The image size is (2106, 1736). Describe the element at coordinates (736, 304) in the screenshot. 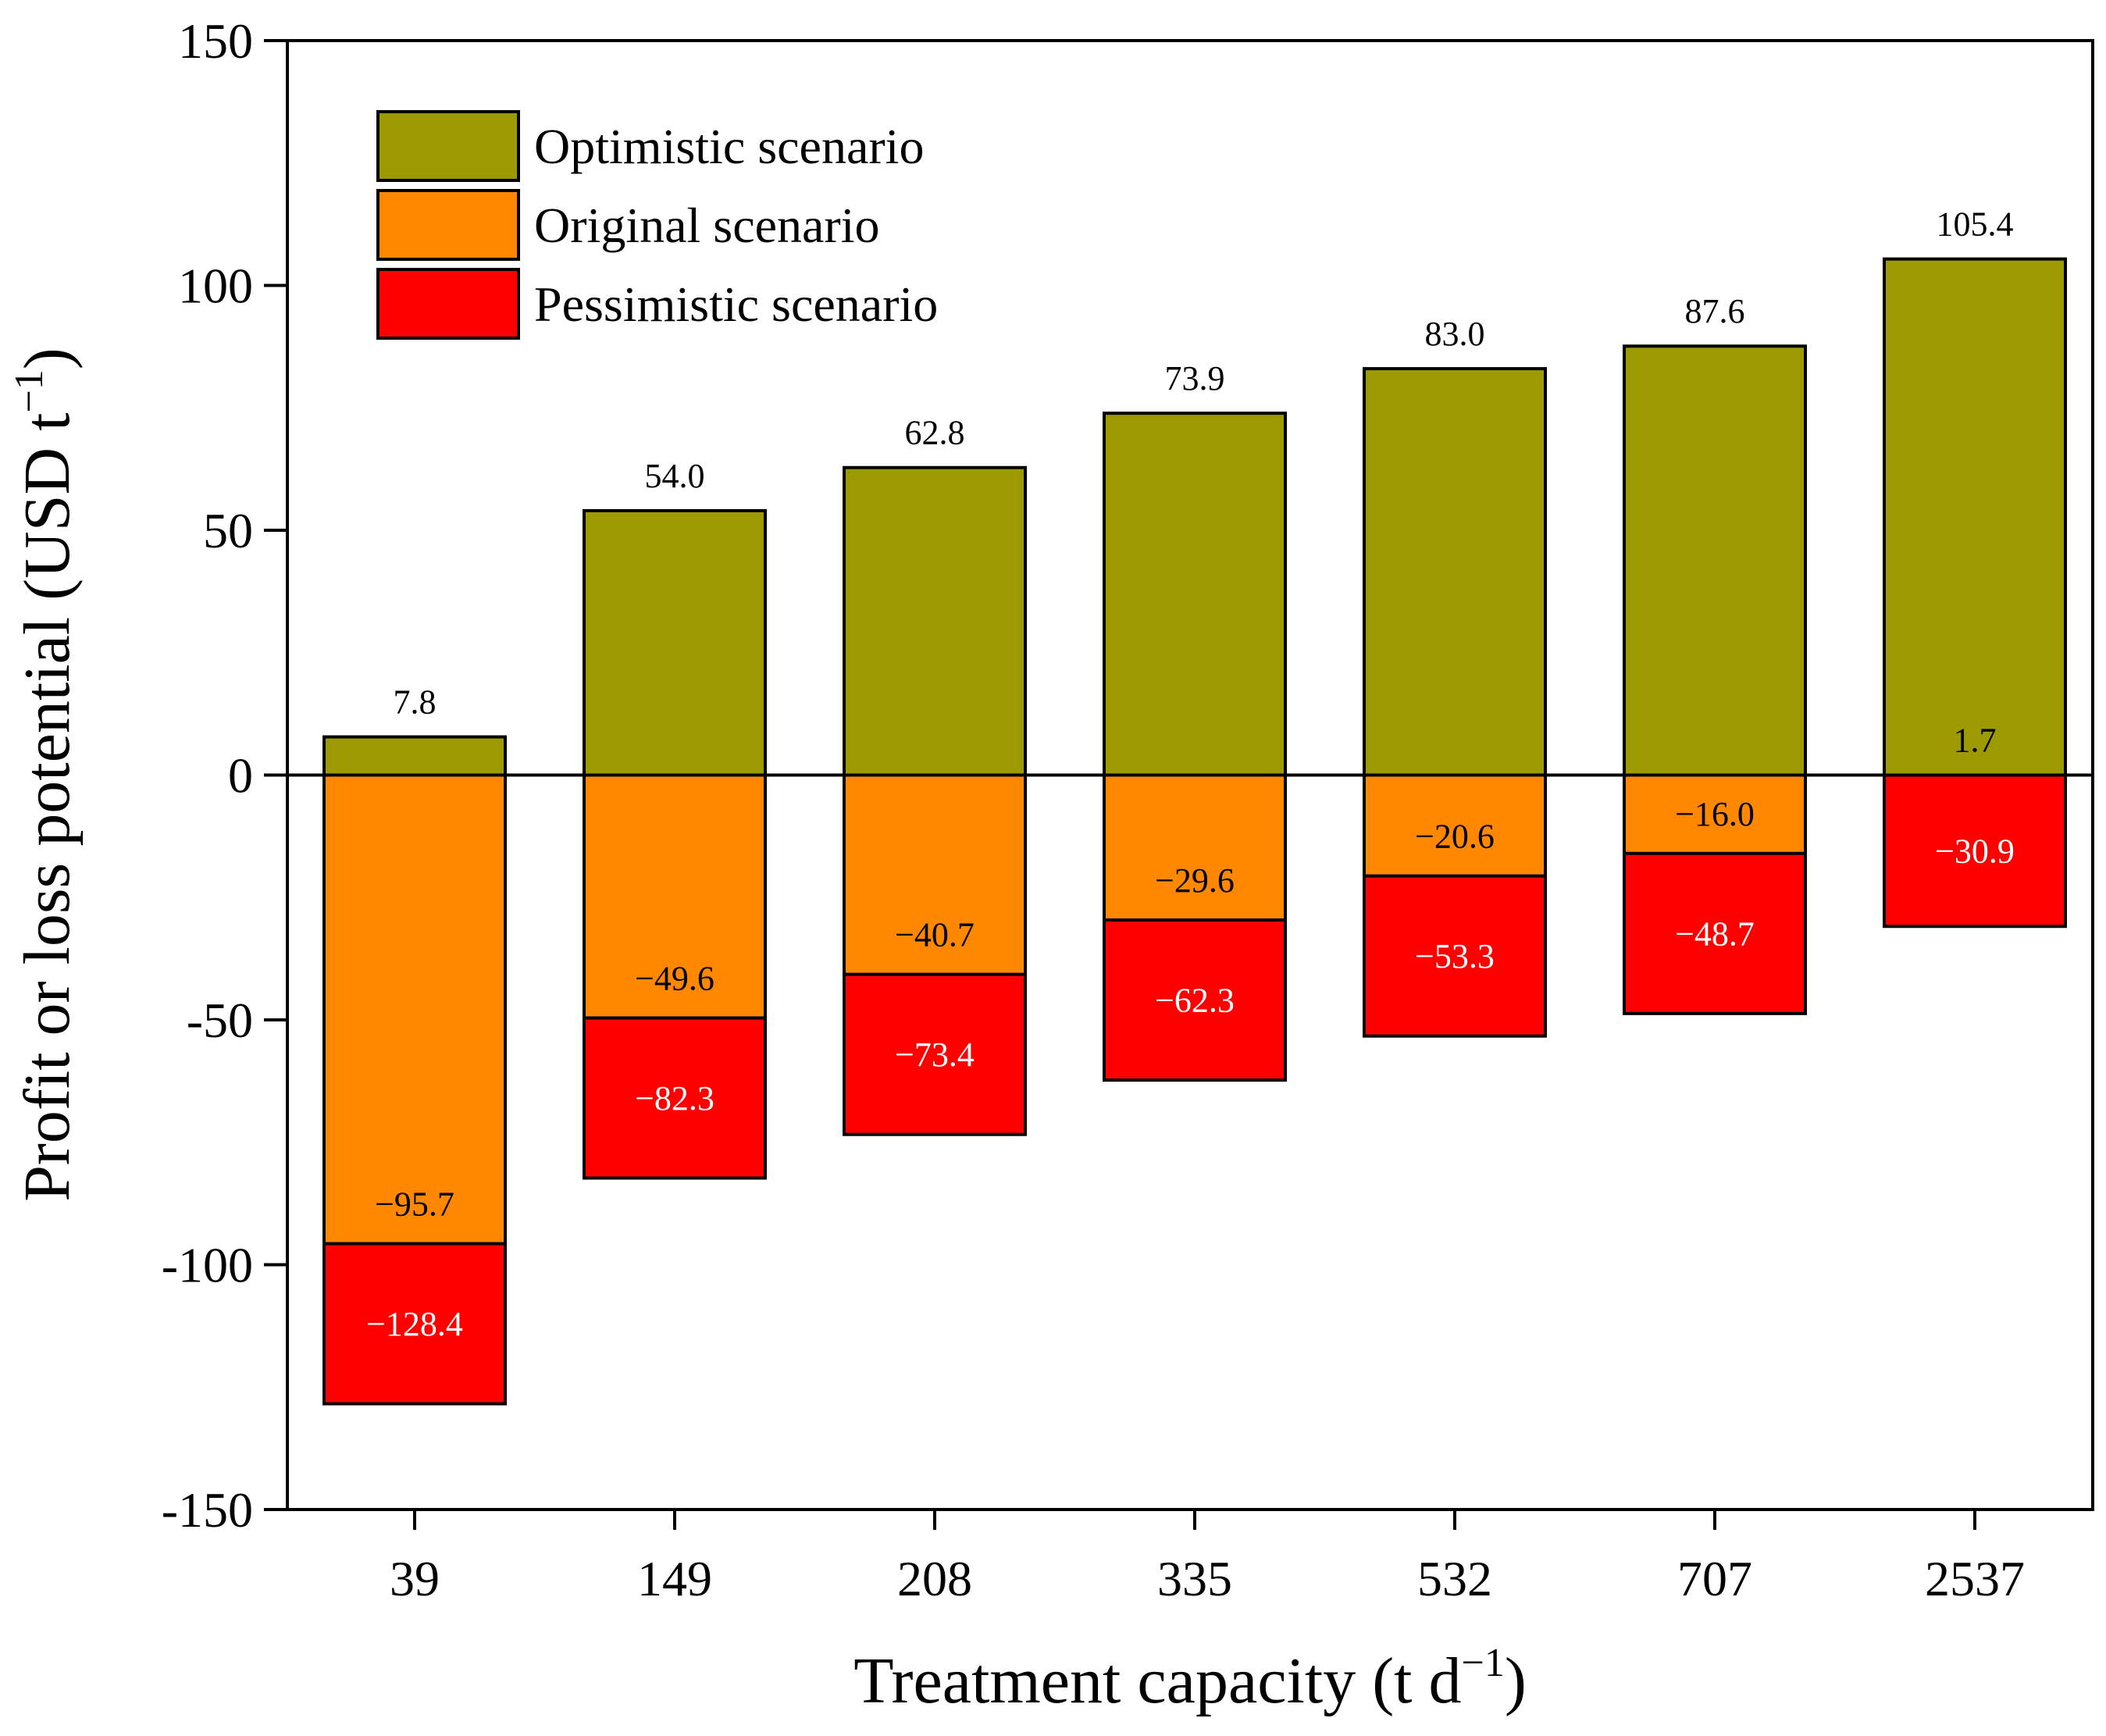

I see `legend-label-pessimistic: Pessimistic scenario` at that location.